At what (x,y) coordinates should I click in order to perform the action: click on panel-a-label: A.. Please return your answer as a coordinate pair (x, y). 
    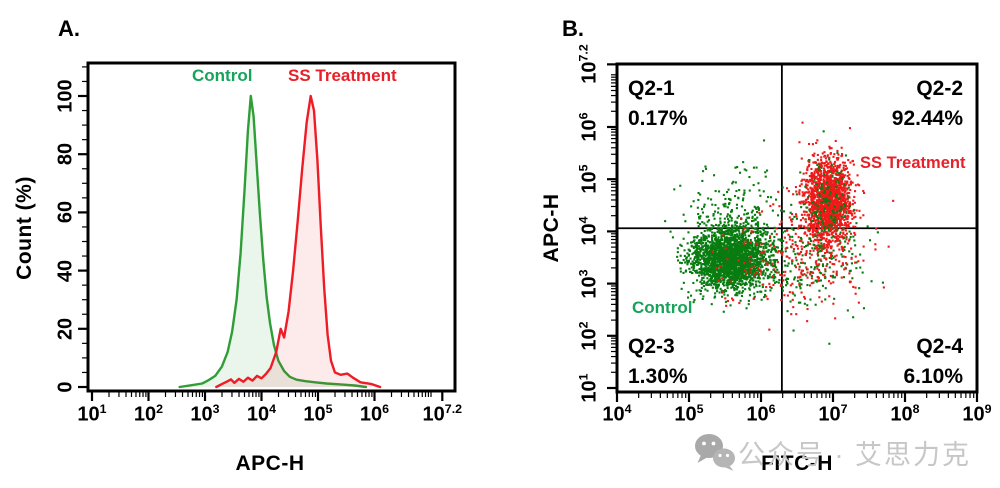
    Looking at the image, I should click on (69, 28).